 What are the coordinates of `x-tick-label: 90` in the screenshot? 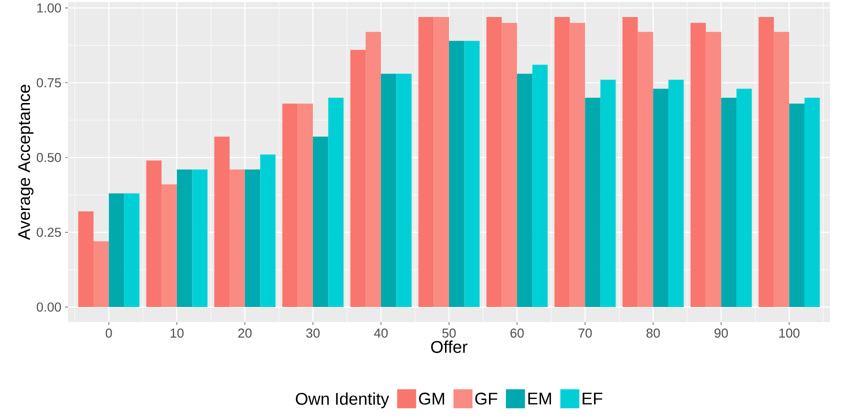 It's located at (721, 333).